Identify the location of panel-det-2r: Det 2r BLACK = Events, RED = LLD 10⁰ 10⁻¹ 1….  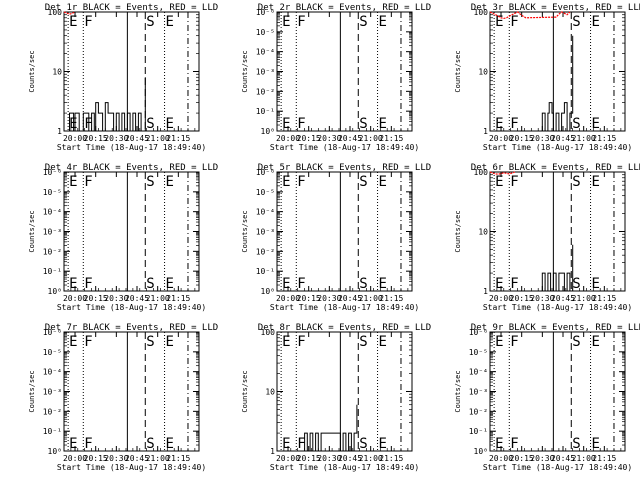
(336, 77).